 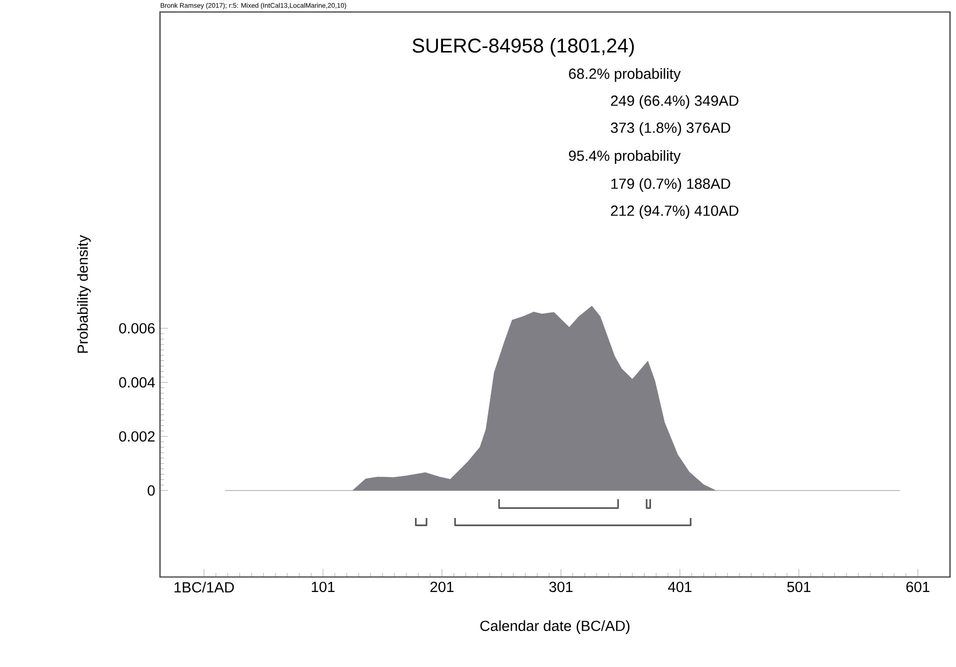 I want to click on x-axis-title: Calendar date (BC/AD), so click(x=555, y=627).